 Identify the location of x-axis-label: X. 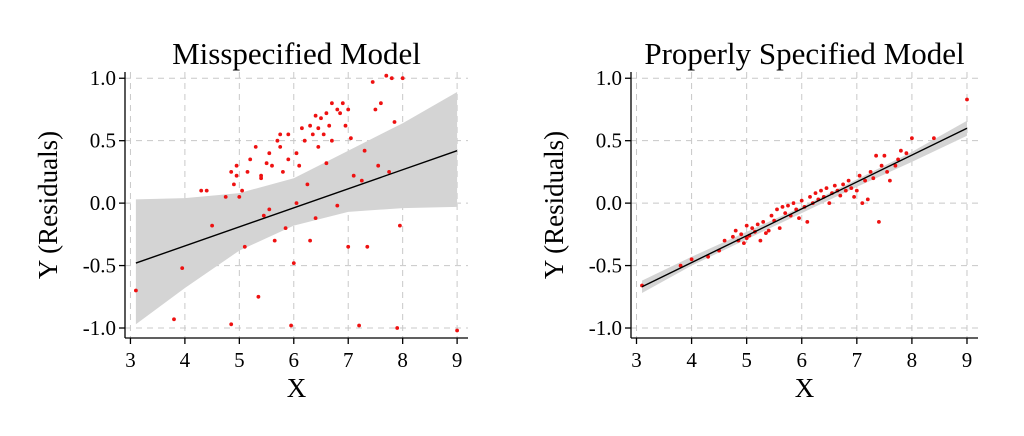
(805, 388).